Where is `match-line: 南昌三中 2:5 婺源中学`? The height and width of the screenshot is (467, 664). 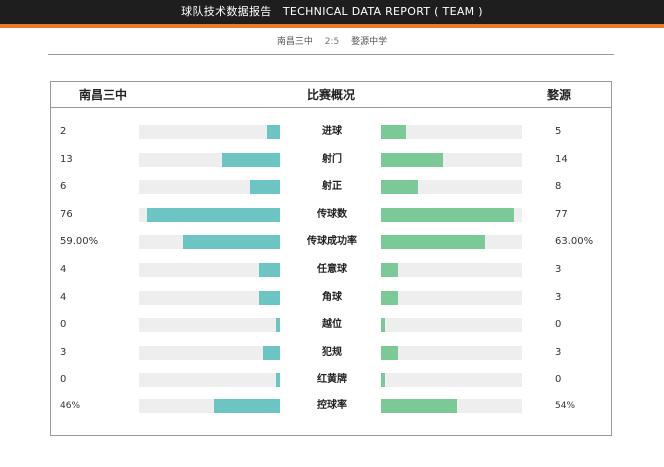 match-line: 南昌三中 2:5 婺源中学 is located at coordinates (332, 42).